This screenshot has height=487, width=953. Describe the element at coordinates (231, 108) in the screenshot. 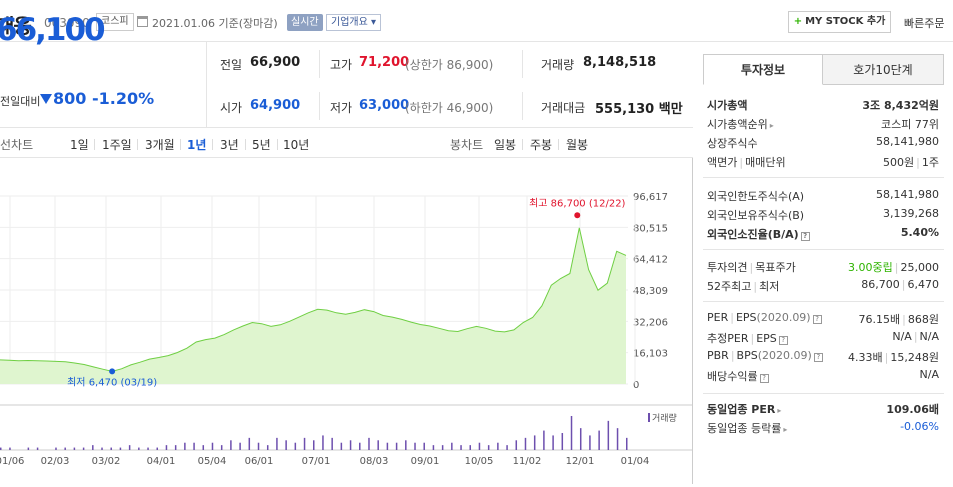

I see `open-label: 시가` at that location.